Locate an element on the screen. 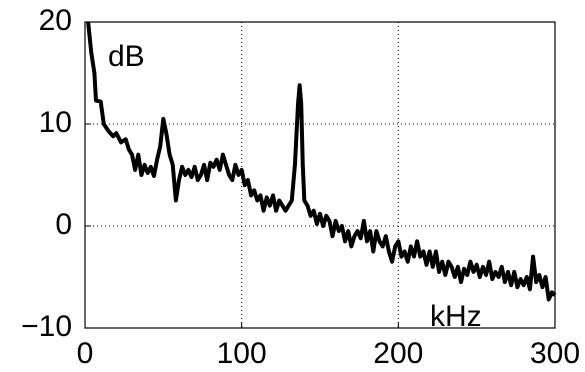  y-tick-label: 20 is located at coordinates (55, 20).